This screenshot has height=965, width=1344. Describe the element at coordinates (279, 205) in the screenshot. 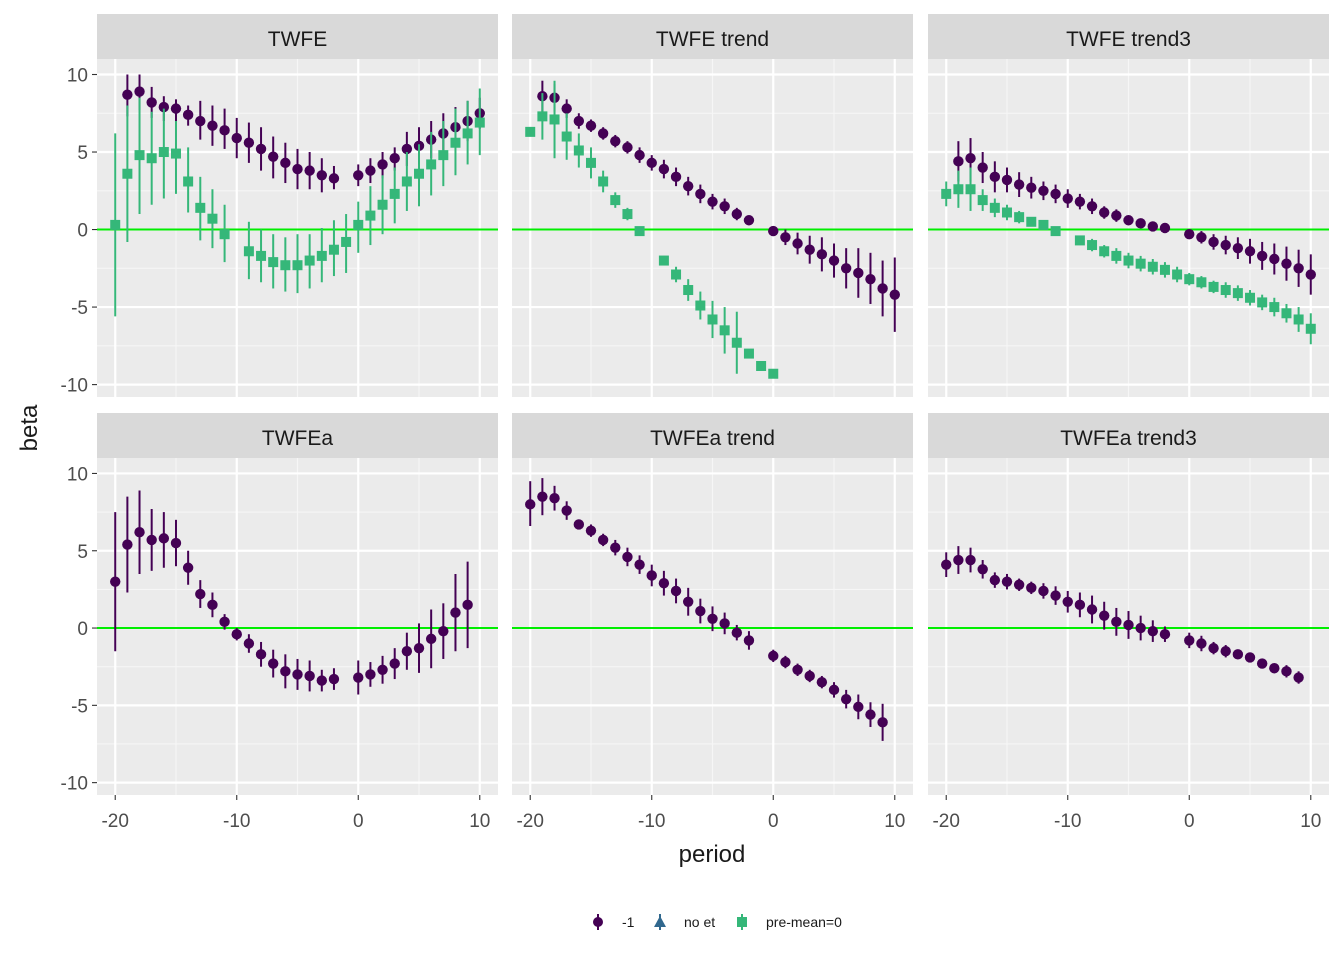

I see `panel-1: TWFE -10 -5 0 5 10` at that location.